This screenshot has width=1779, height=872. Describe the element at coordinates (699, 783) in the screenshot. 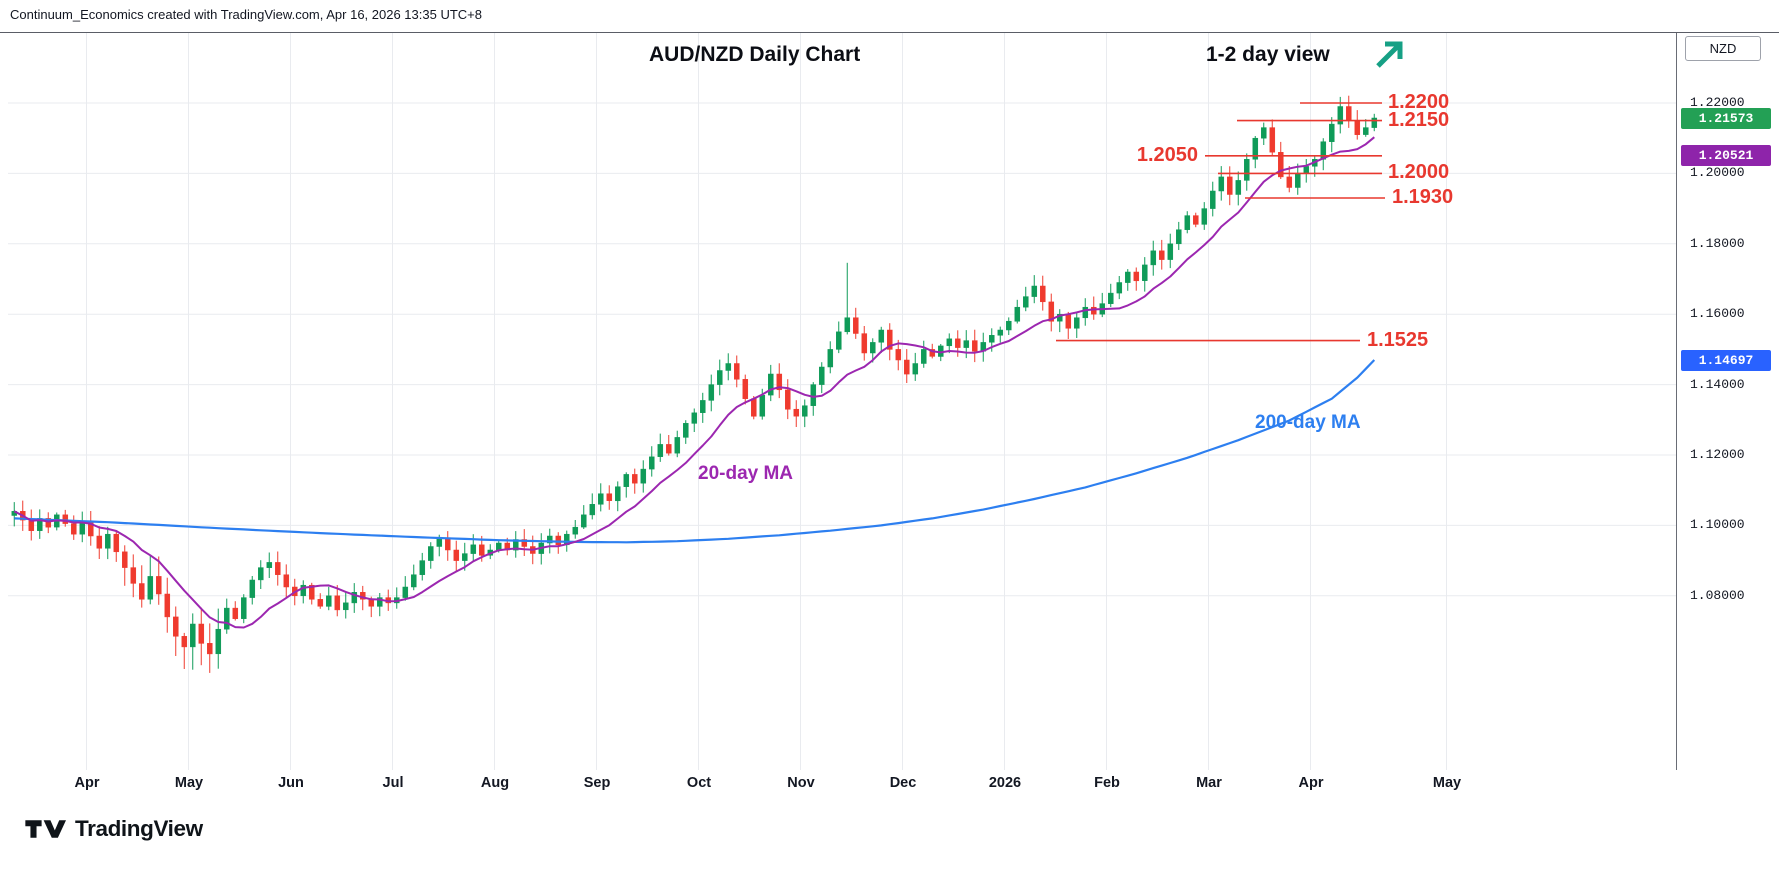

I see `x-axis-label-Oct: Oct` at that location.